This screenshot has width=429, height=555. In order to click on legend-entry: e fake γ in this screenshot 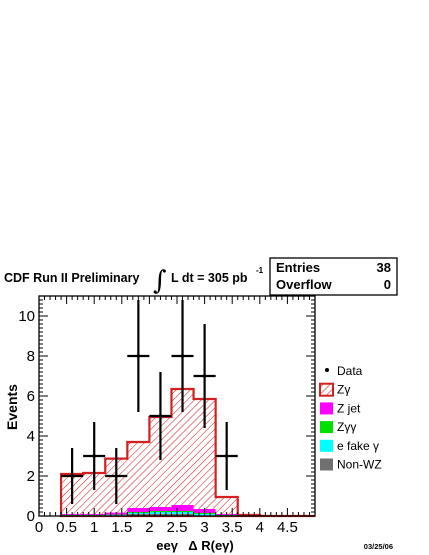, I will do `click(349, 446)`.